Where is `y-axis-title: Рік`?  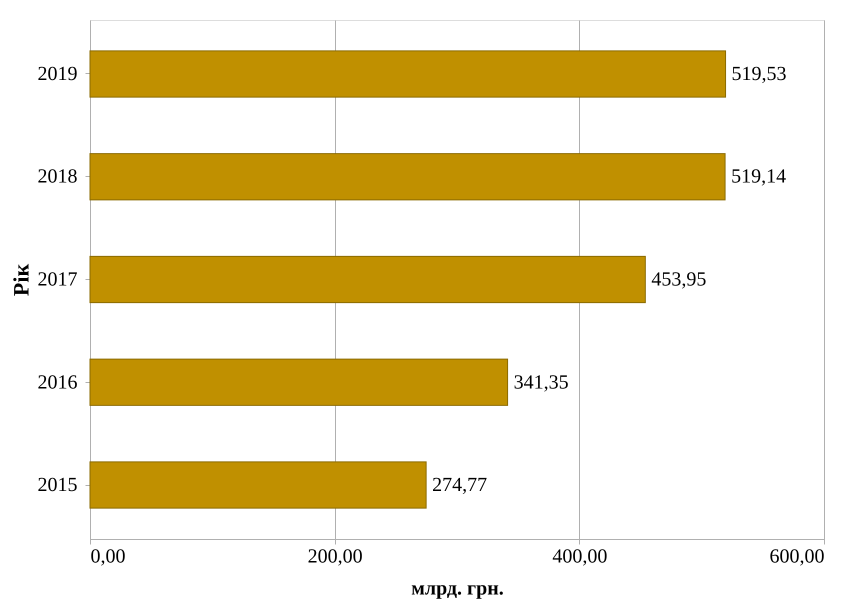
y-axis-title: Рік is located at coordinates (21, 280).